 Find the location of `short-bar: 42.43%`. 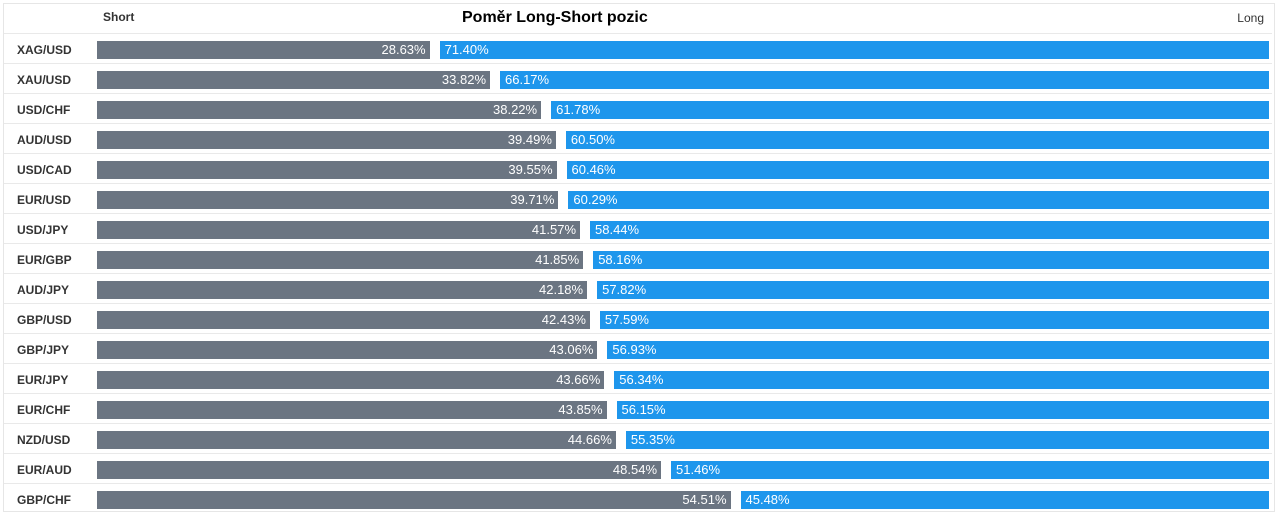

short-bar: 42.43% is located at coordinates (343, 320).